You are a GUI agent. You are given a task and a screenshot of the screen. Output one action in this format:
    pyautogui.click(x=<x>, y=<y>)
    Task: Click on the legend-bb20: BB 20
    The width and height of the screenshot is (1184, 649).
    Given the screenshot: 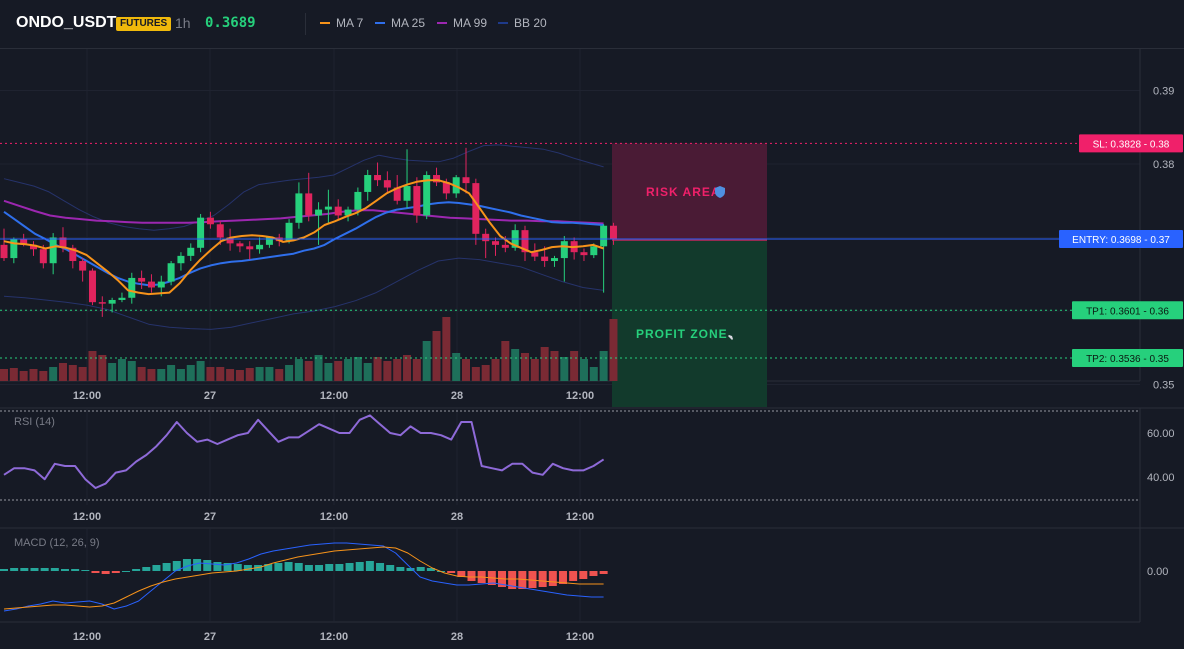 What is the action you would take?
    pyautogui.click(x=522, y=23)
    